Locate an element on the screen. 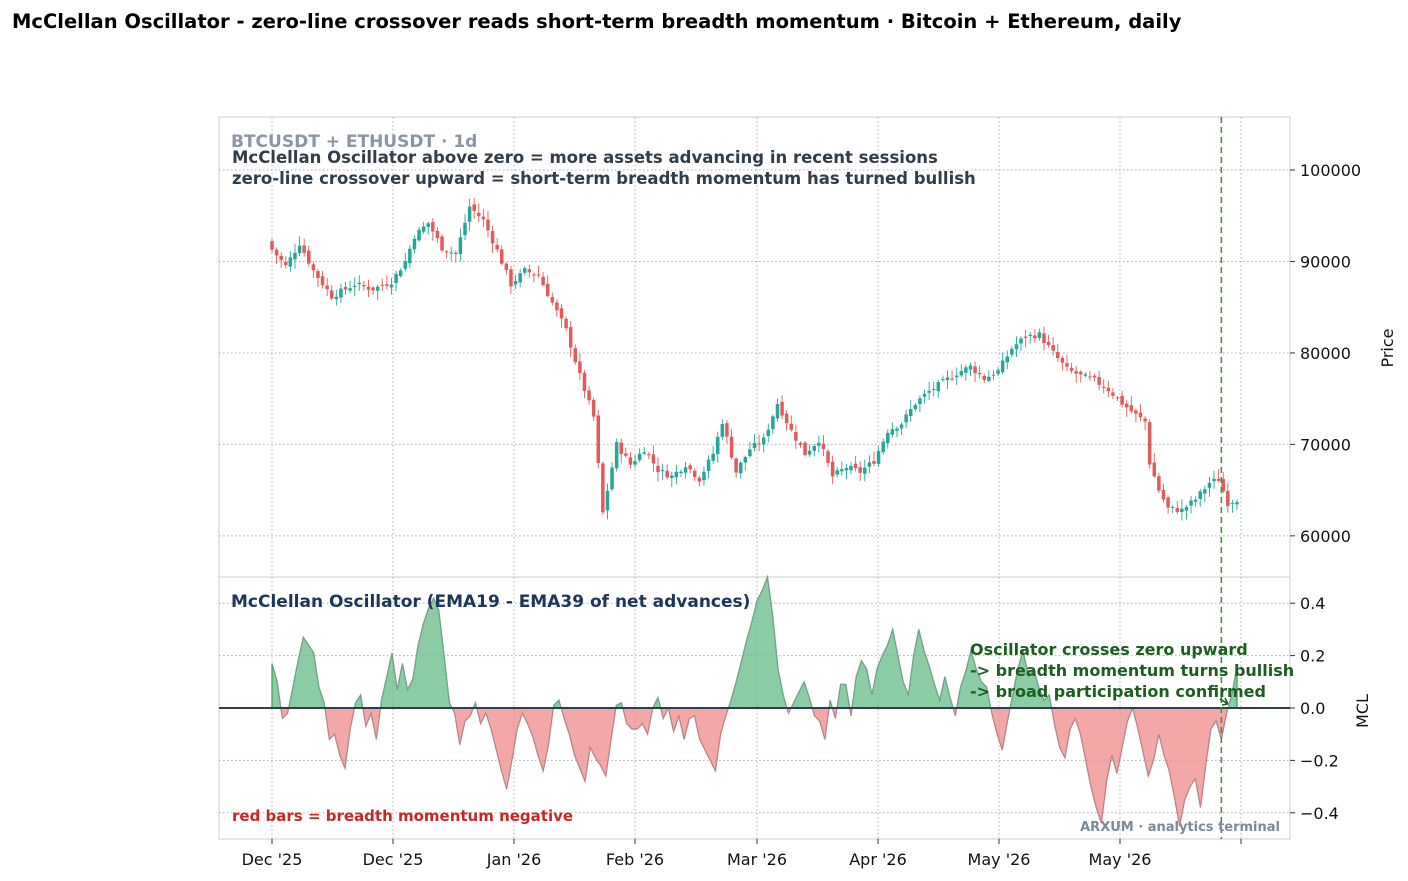  price-y-tick-label: 90000 is located at coordinates (1325, 261).